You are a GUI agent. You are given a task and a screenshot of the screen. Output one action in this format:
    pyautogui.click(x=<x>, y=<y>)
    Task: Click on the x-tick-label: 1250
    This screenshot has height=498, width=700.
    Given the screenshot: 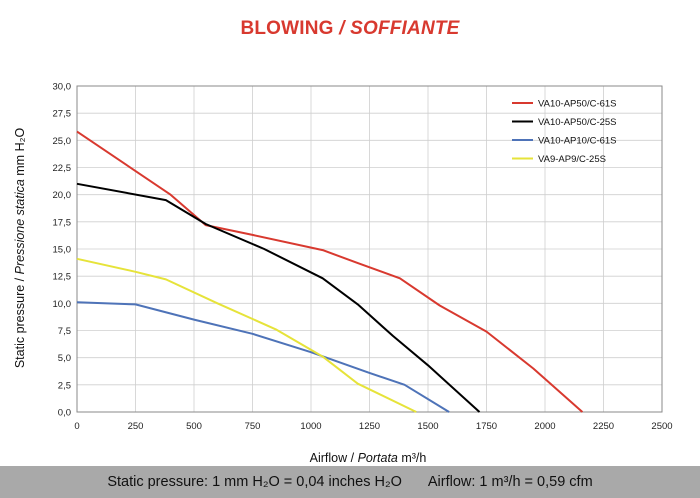 What is the action you would take?
    pyautogui.click(x=369, y=426)
    